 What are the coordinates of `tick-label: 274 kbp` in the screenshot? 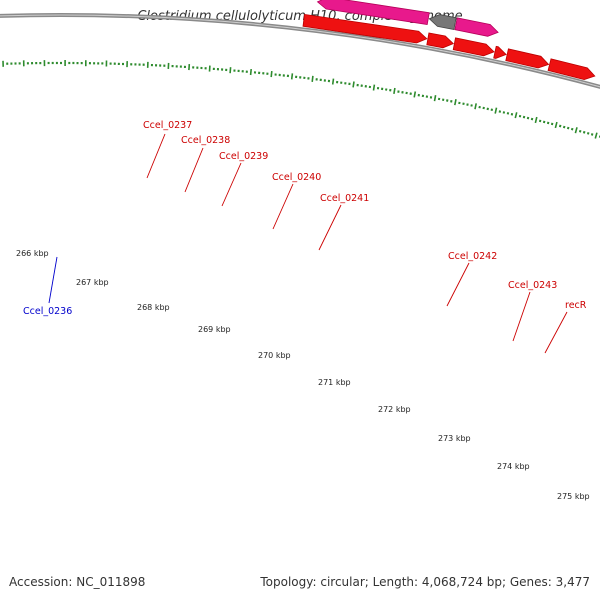 It's located at (513, 466).